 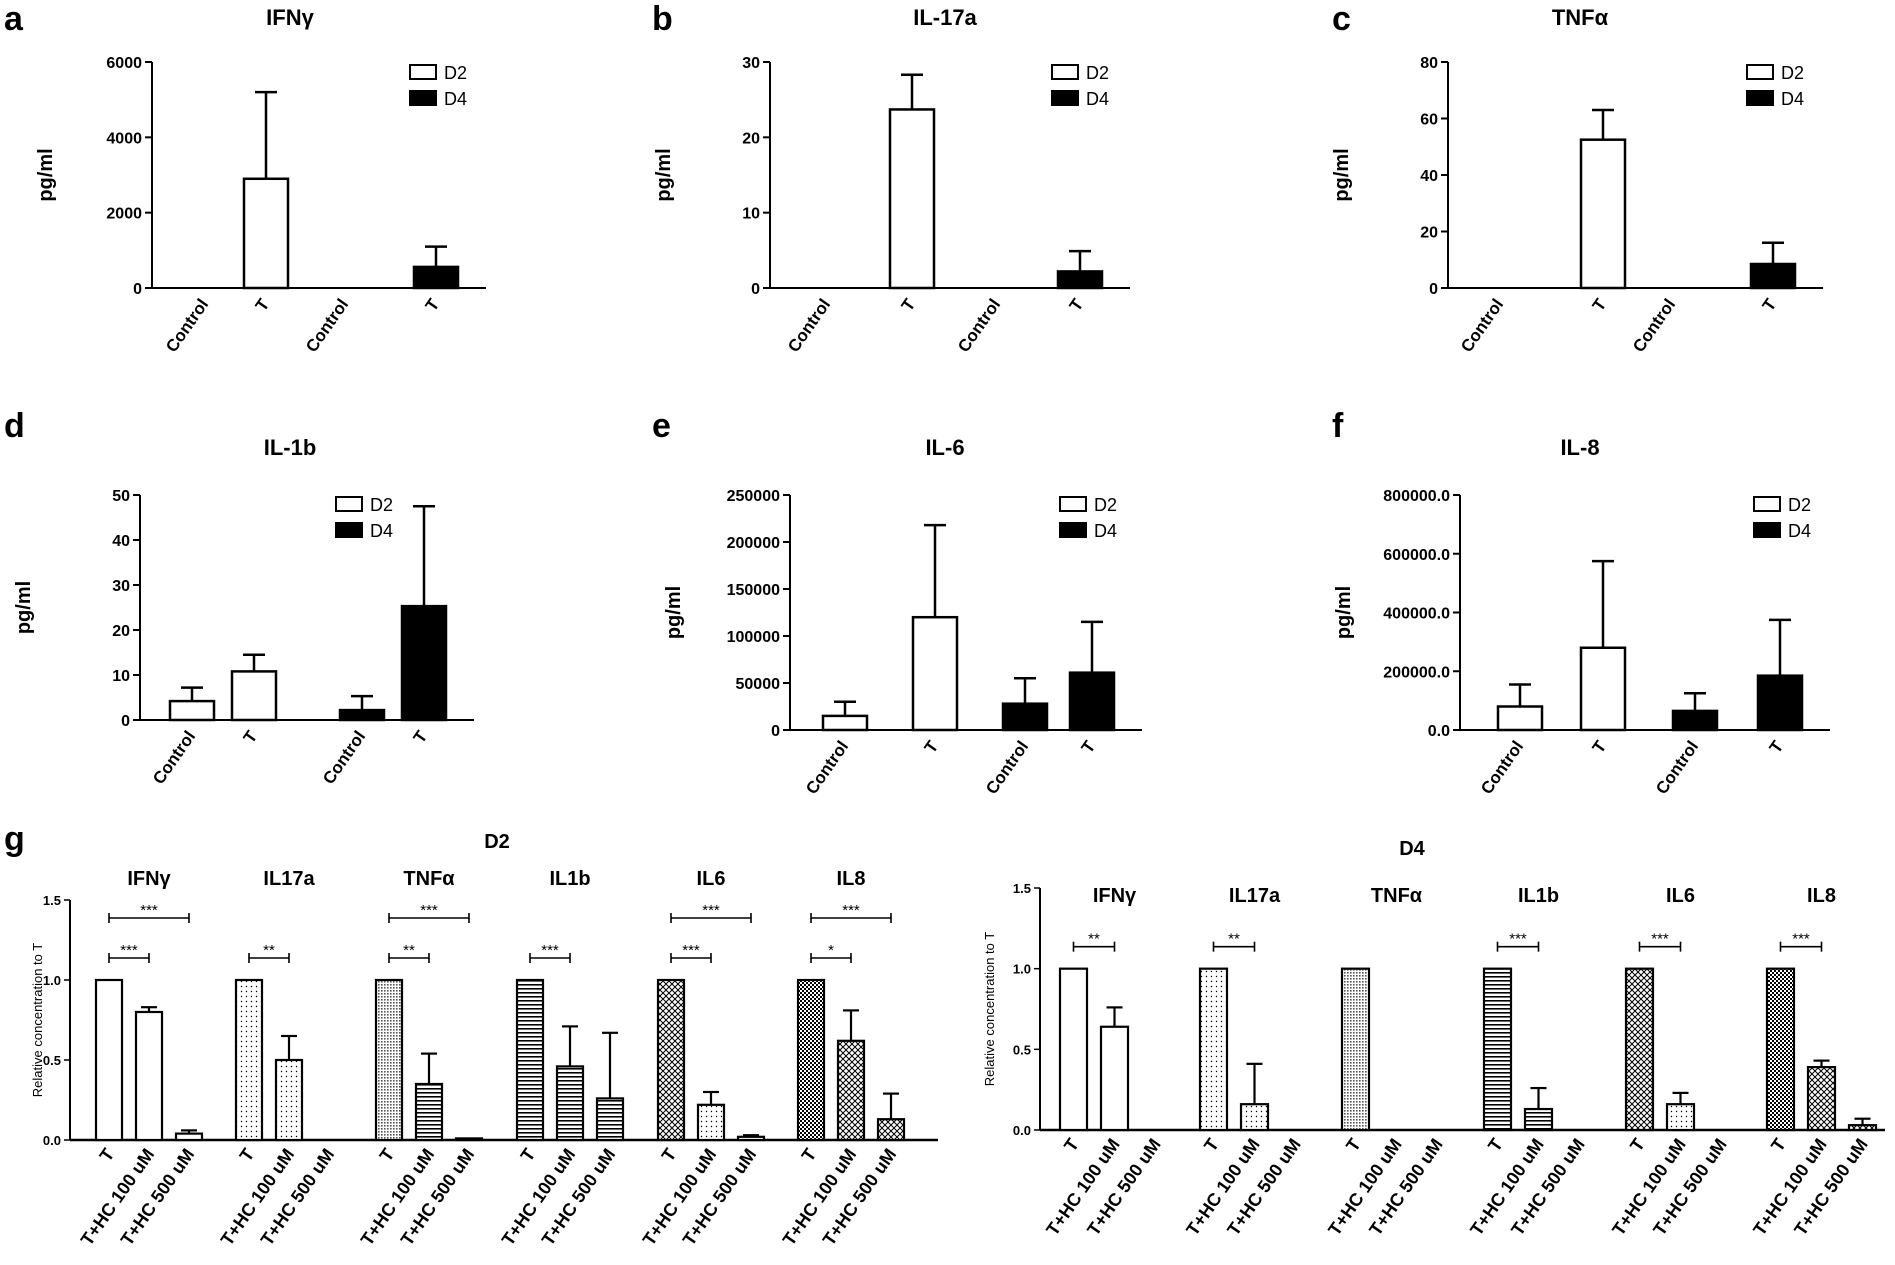 What do you see at coordinates (1338, 426) in the screenshot?
I see `panel-letter-f: f` at bounding box center [1338, 426].